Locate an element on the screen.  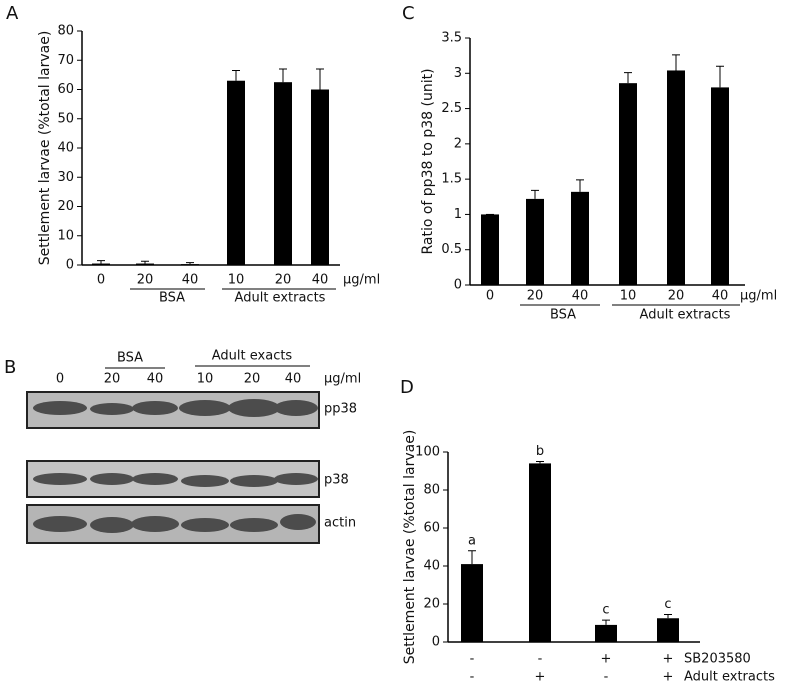
y-tick-label: 2 is located at coordinates (458, 143).